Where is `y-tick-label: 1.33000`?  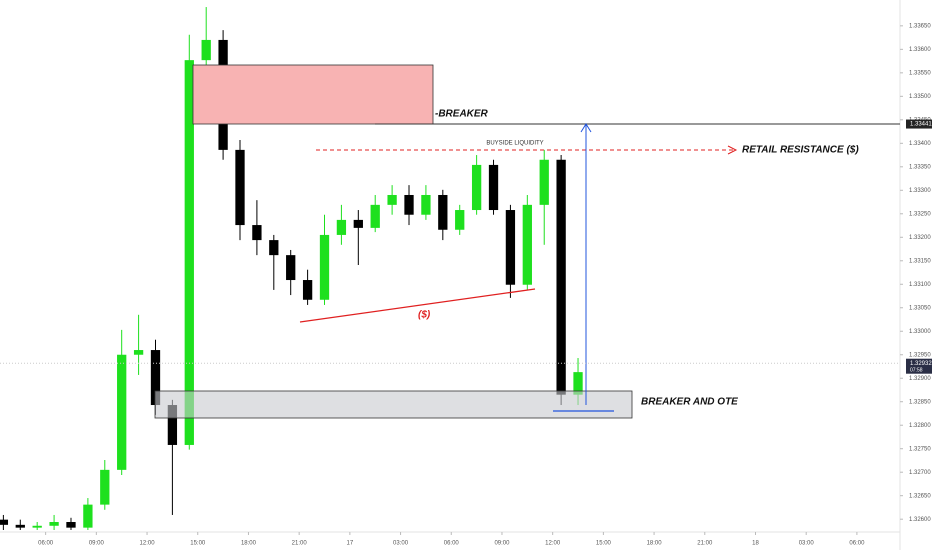 y-tick-label: 1.33000 is located at coordinates (920, 332).